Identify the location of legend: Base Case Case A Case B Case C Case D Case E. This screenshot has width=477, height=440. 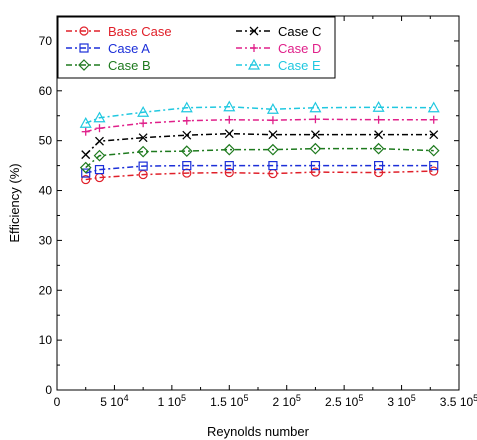
(196, 47).